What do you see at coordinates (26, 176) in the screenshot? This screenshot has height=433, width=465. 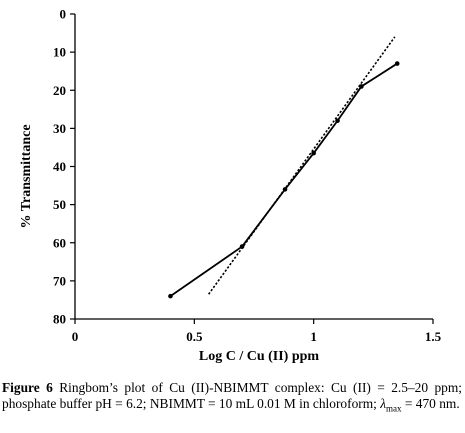 I see `y-axis-title: % Transmittance` at bounding box center [26, 176].